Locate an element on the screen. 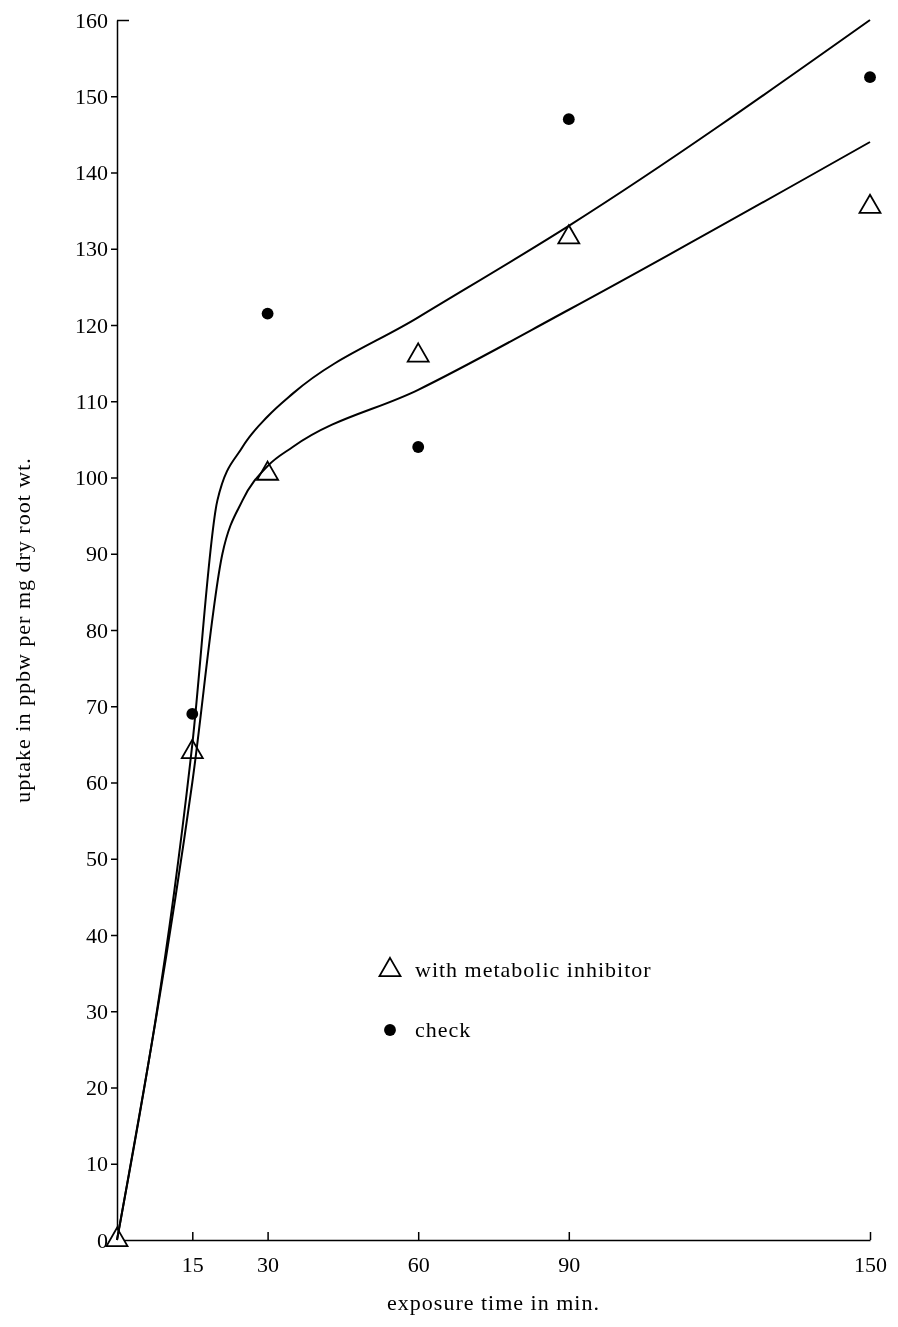 The image size is (898, 1327). legend-label: check is located at coordinates (443, 1029).